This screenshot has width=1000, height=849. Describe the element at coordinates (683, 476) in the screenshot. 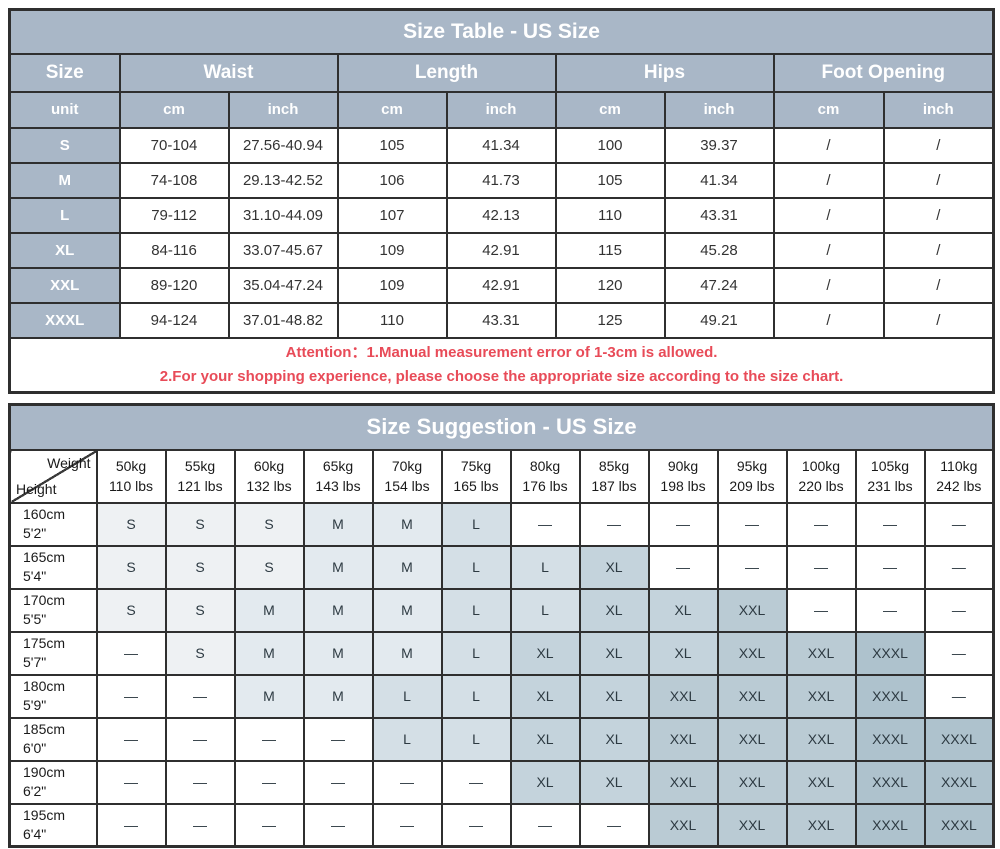

I see `weight-header: 90kg 198 lbs` at that location.